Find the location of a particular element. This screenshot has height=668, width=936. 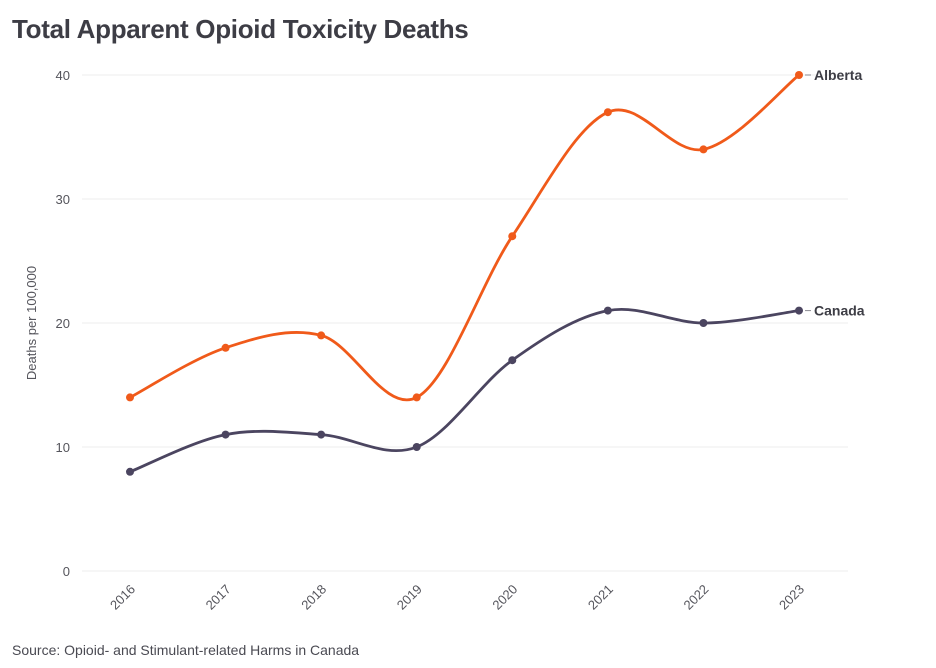

x-tick-label: 2021 is located at coordinates (600, 597).